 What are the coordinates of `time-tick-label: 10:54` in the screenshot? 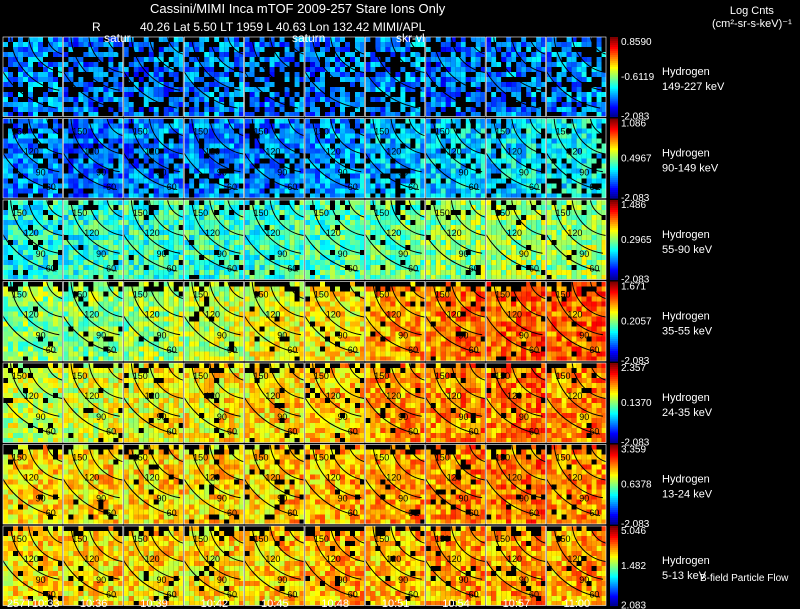 It's located at (456, 603).